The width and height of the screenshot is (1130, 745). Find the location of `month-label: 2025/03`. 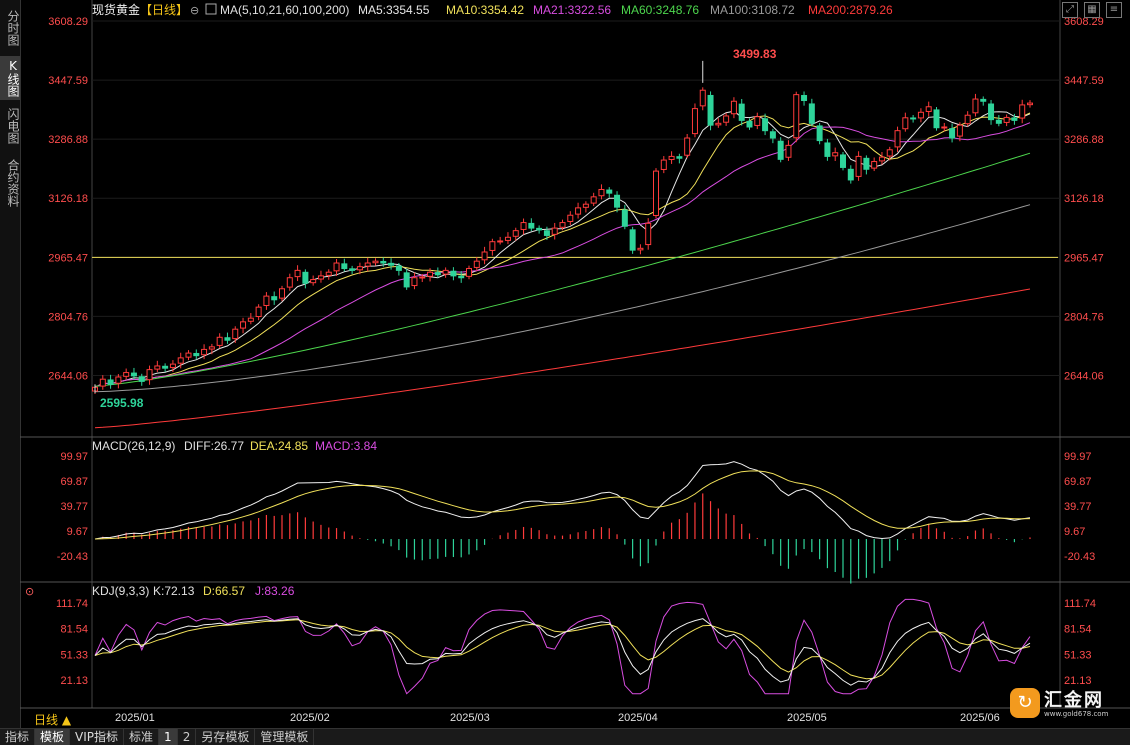

month-label: 2025/03 is located at coordinates (470, 718).